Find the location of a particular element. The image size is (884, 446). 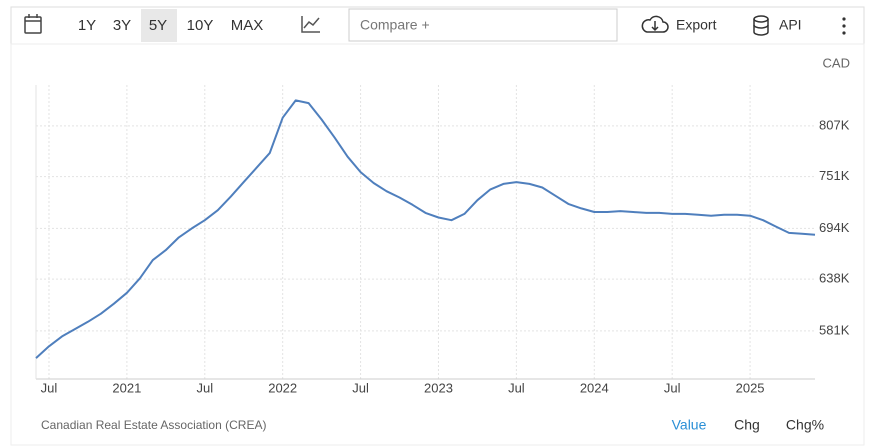

x-tick-label: 2021 is located at coordinates (126, 387).